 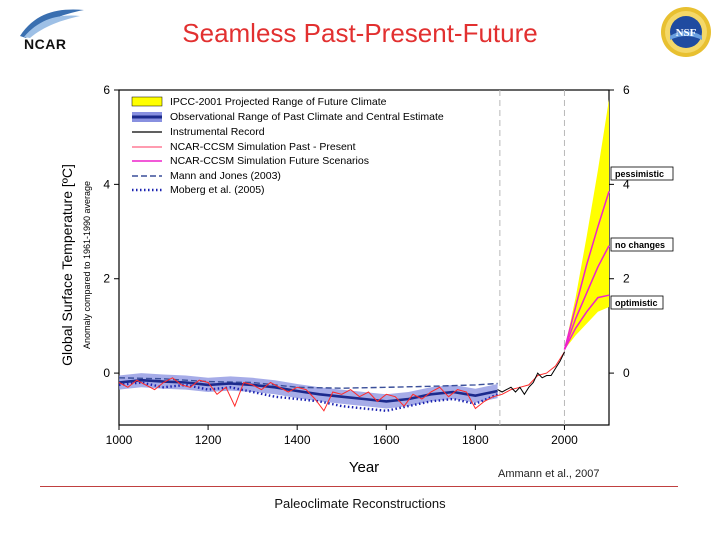 I want to click on series-sim-past, so click(x=341, y=381).